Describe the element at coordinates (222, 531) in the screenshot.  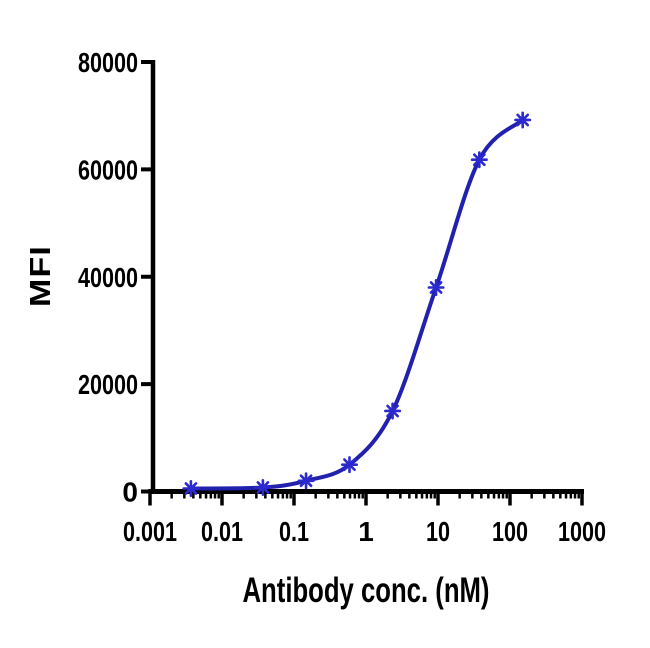
I see `x-tick-label: 0.01` at that location.